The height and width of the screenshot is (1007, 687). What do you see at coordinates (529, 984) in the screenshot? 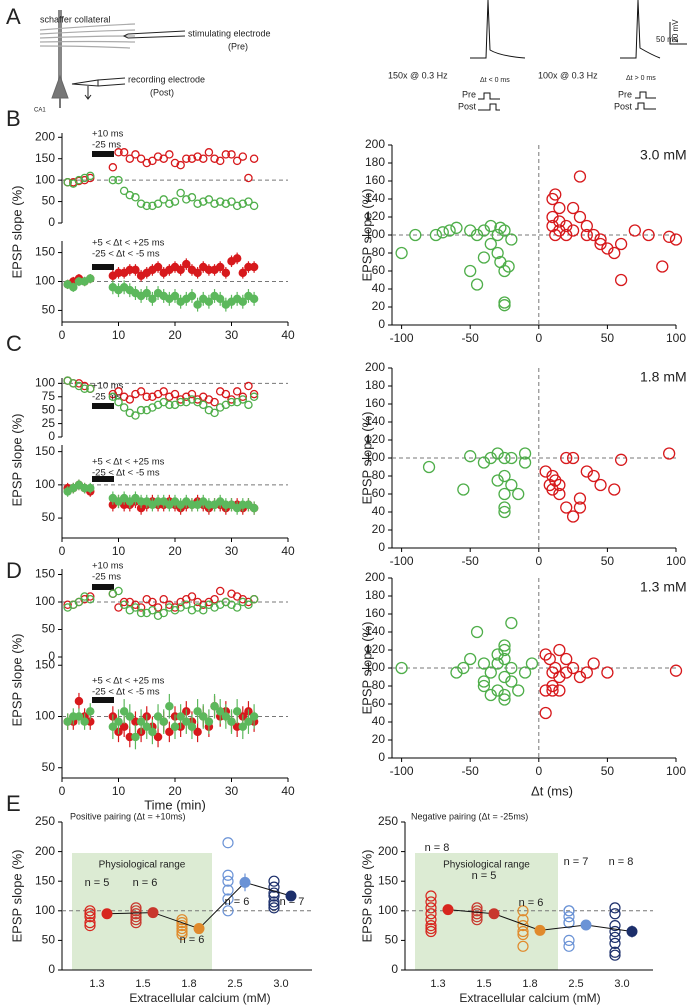
I see `x-tick-label: 1.8` at bounding box center [529, 984].